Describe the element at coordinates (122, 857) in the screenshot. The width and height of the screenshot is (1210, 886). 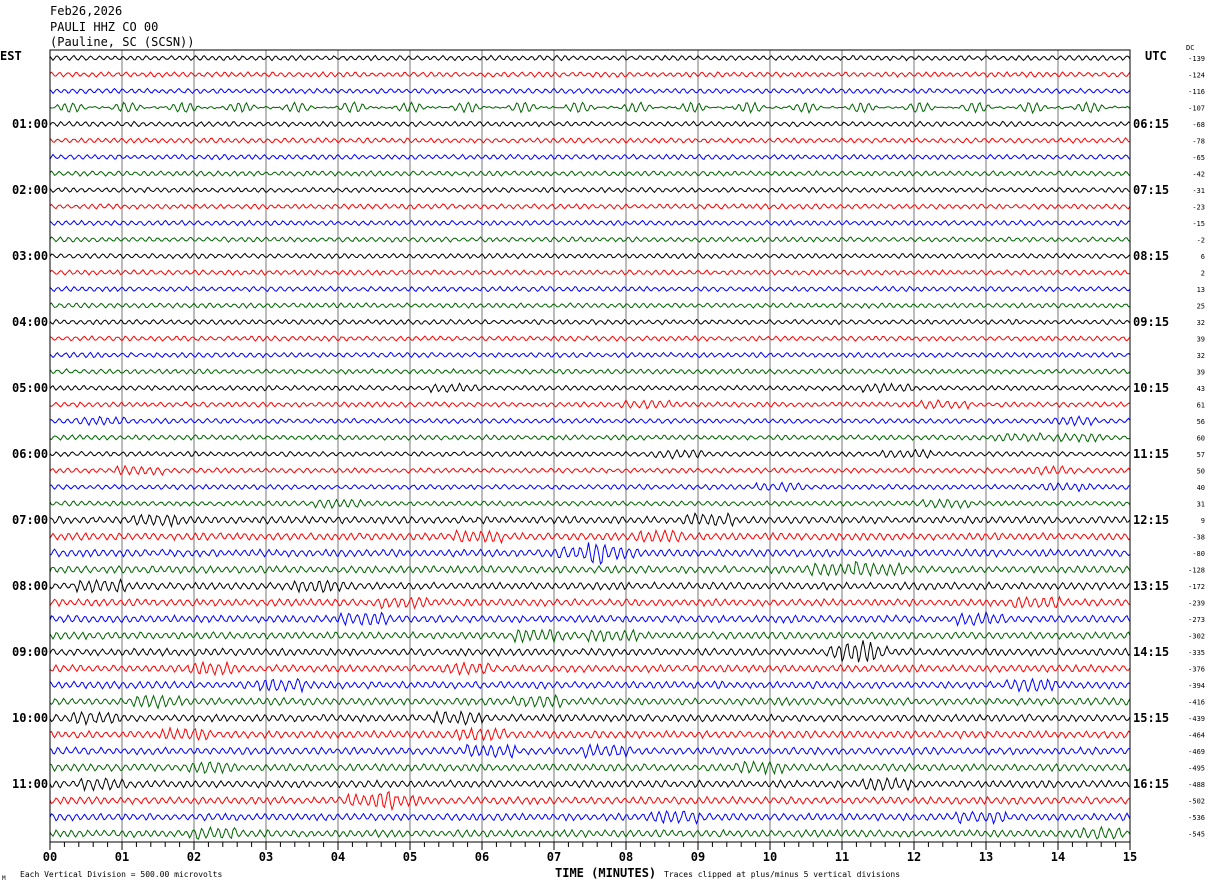
I see `x-tick-label: 01` at that location.